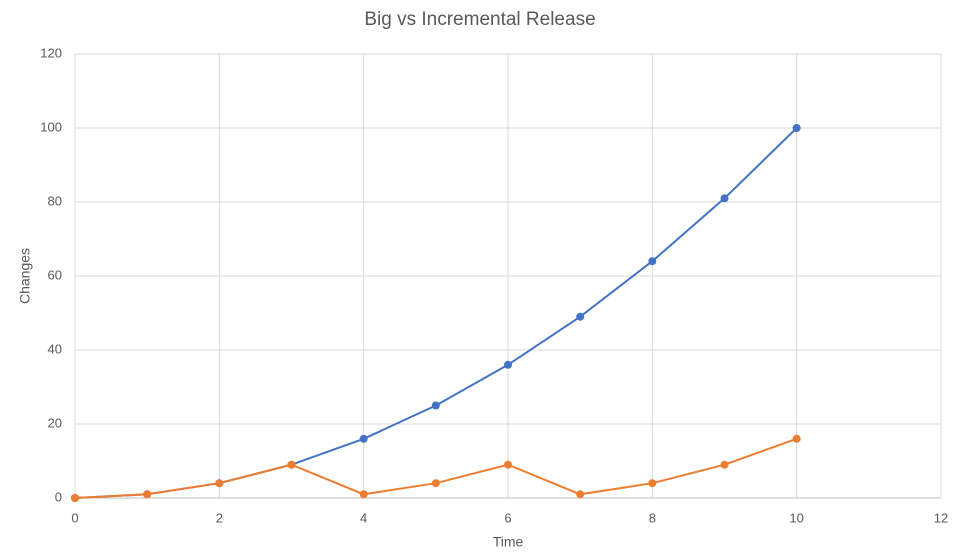 The image size is (955, 559). I want to click on x-axis-label: Time, so click(508, 542).